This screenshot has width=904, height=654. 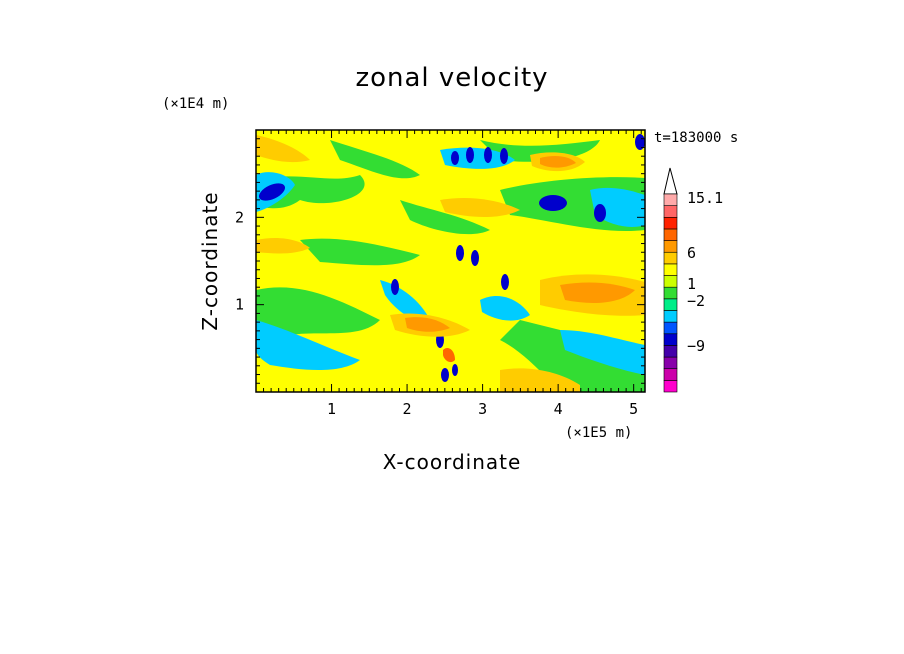 What do you see at coordinates (705, 198) in the screenshot?
I see `colorbar-tick-label: 15.1` at bounding box center [705, 198].